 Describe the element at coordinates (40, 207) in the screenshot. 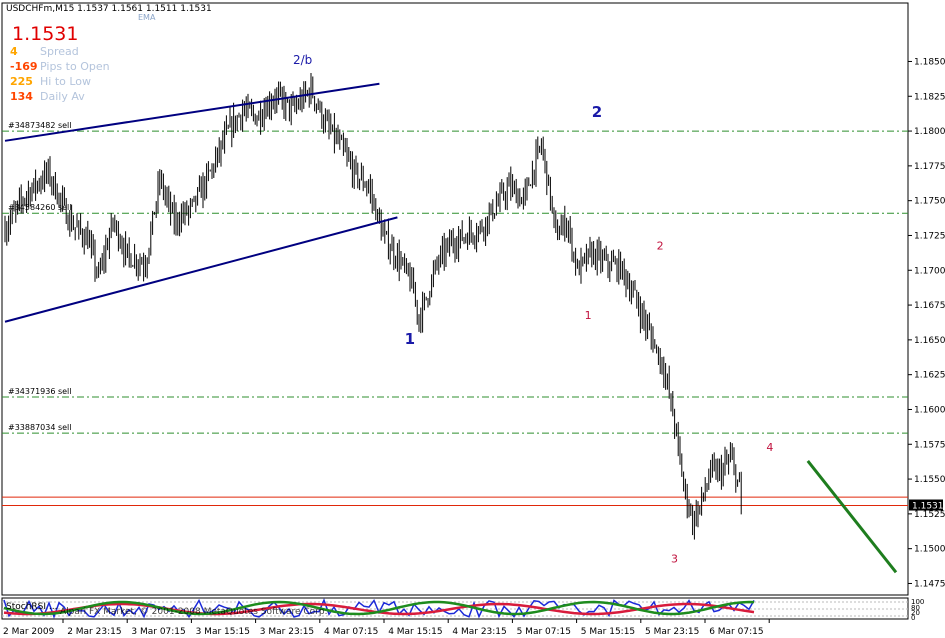

I see `sell-order-label: #34584260 sell` at that location.